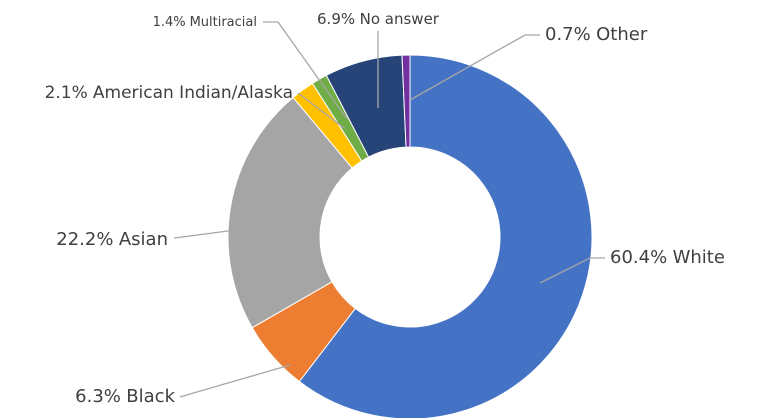 The height and width of the screenshot is (418, 778). I want to click on data-label: 1.4% Multiracial, so click(205, 22).